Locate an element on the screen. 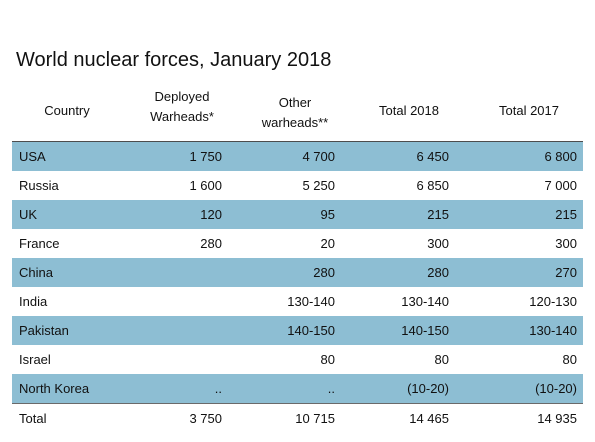 The width and height of the screenshot is (595, 442). cell-country: Pakistan is located at coordinates (44, 330).